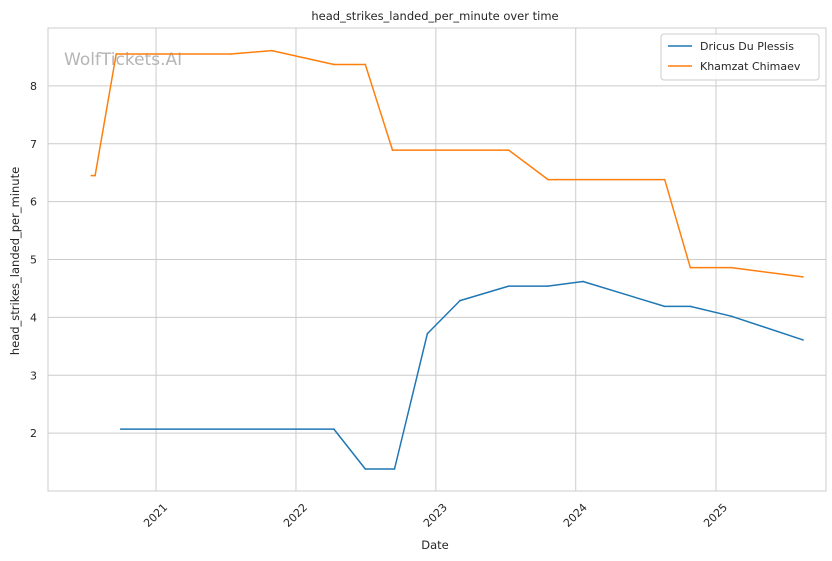  Describe the element at coordinates (15, 261) in the screenshot. I see `y-axis-title: head_strikes_landed_per_minute` at that location.